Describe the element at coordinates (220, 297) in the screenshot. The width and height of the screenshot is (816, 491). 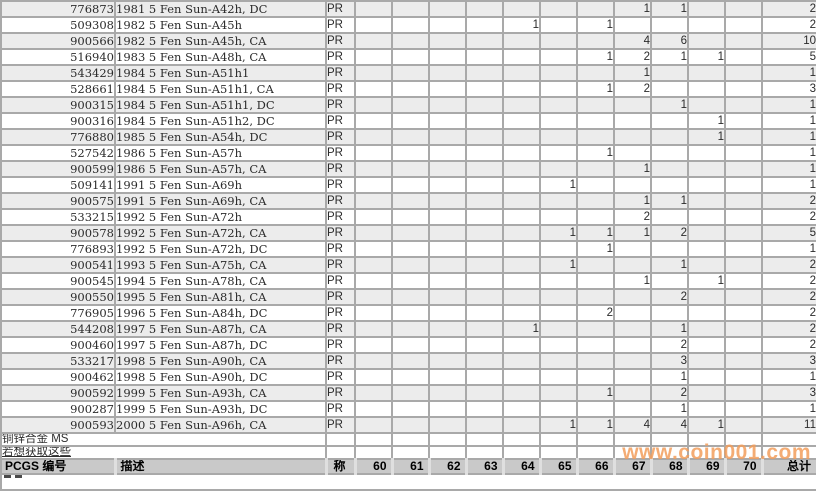
I see `coin-description-link: 1995 5 Fen Sun-A81h, CA` at that location.